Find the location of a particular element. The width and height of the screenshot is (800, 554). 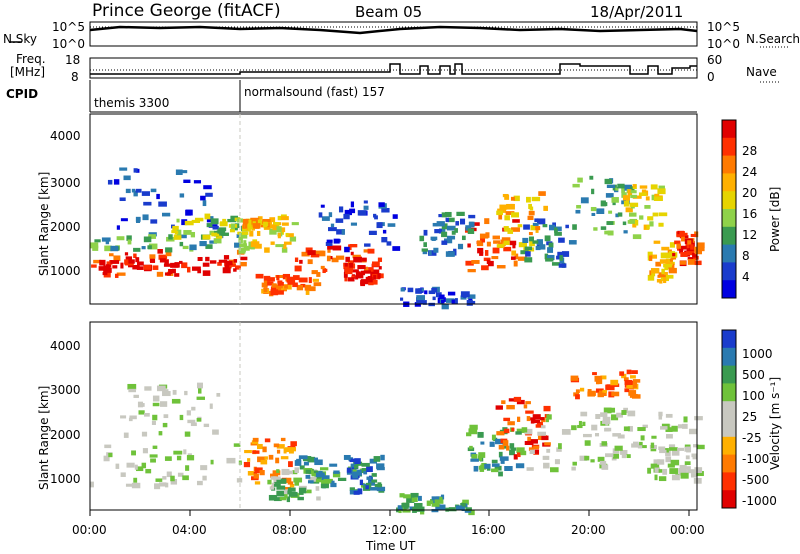

noise-right-tick-bottom: 10^0 is located at coordinates (723, 44).